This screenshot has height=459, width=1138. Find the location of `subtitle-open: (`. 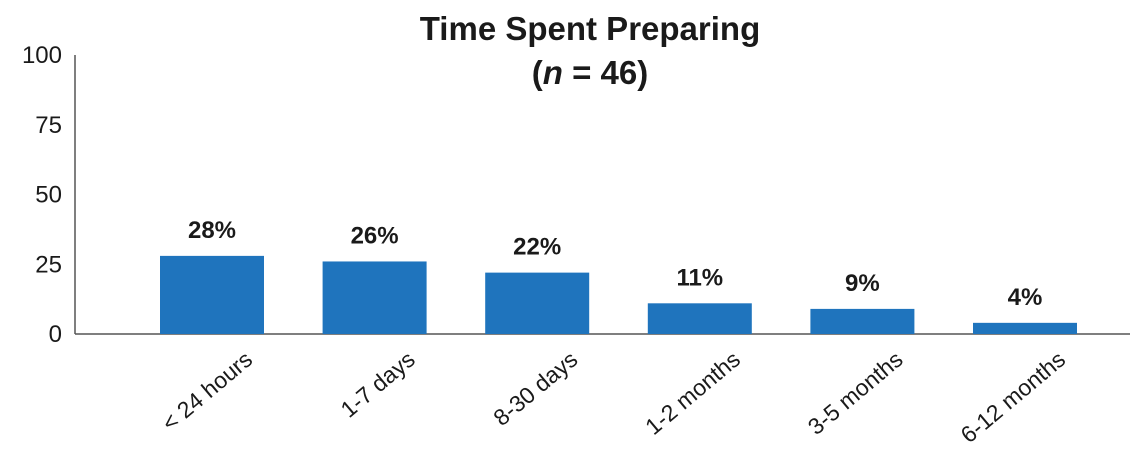

subtitle-open: ( is located at coordinates (537, 72).